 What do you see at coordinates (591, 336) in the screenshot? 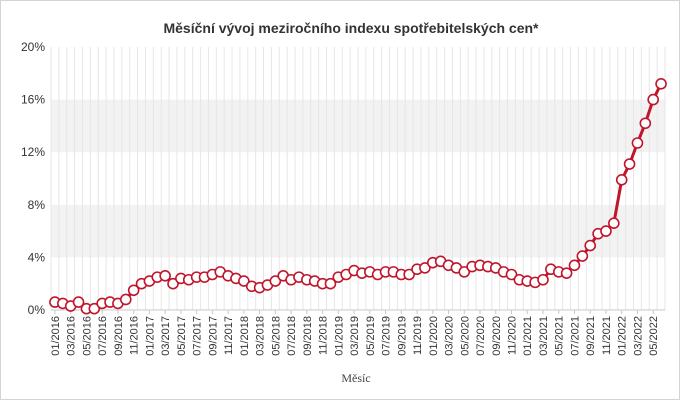
I see `x-tick-label: 09/2021` at bounding box center [591, 336].